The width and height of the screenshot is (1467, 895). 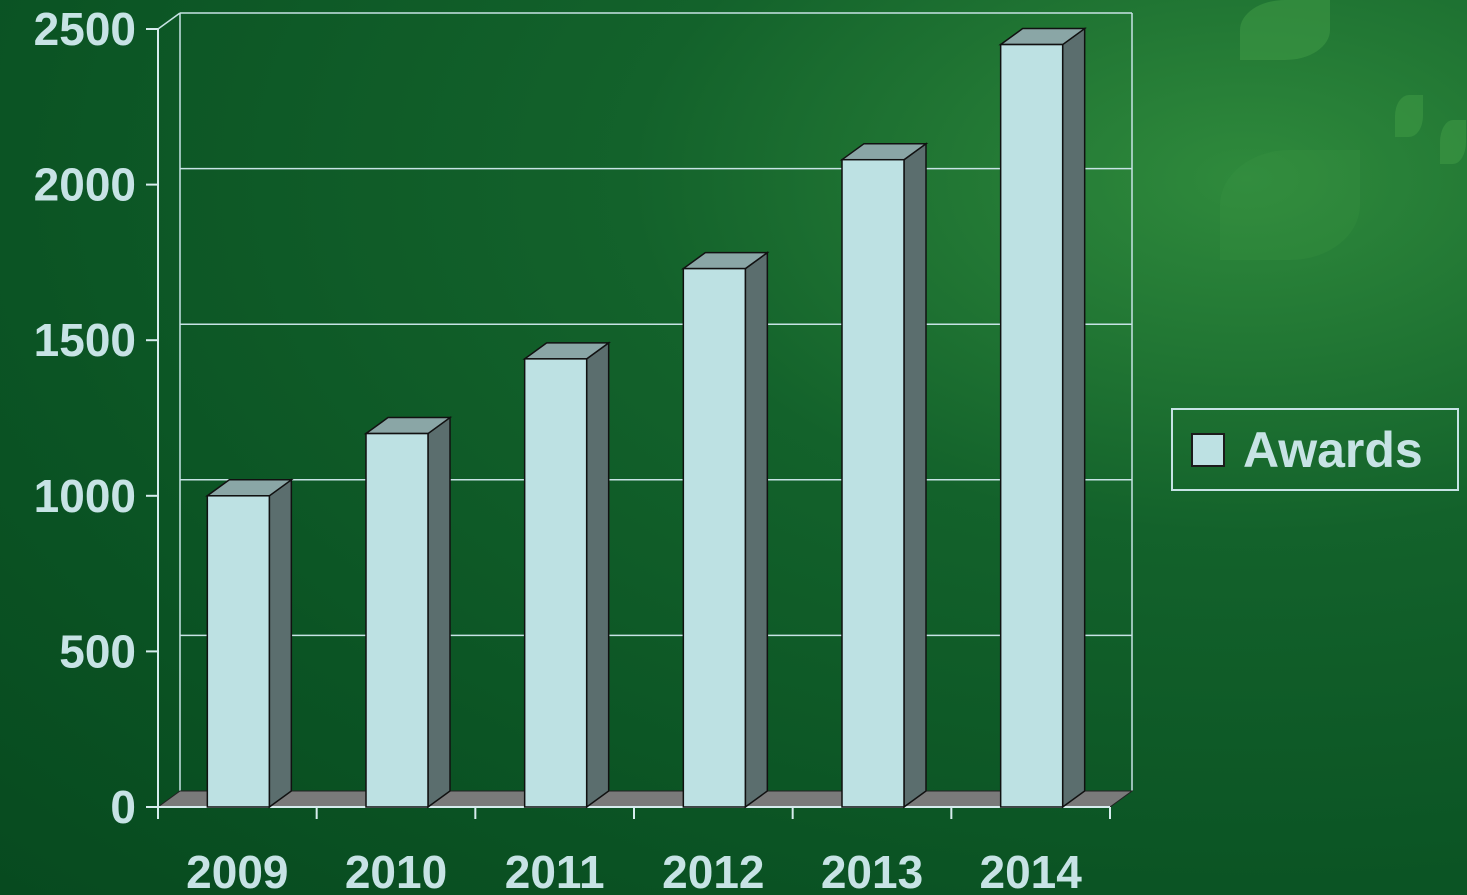 What do you see at coordinates (1030, 870) in the screenshot?
I see `x-tick-label: 2014` at bounding box center [1030, 870].